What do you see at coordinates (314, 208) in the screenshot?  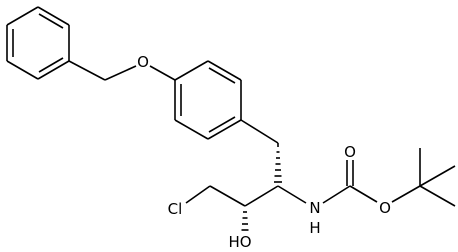 I see `atom-label: N` at bounding box center [314, 208].